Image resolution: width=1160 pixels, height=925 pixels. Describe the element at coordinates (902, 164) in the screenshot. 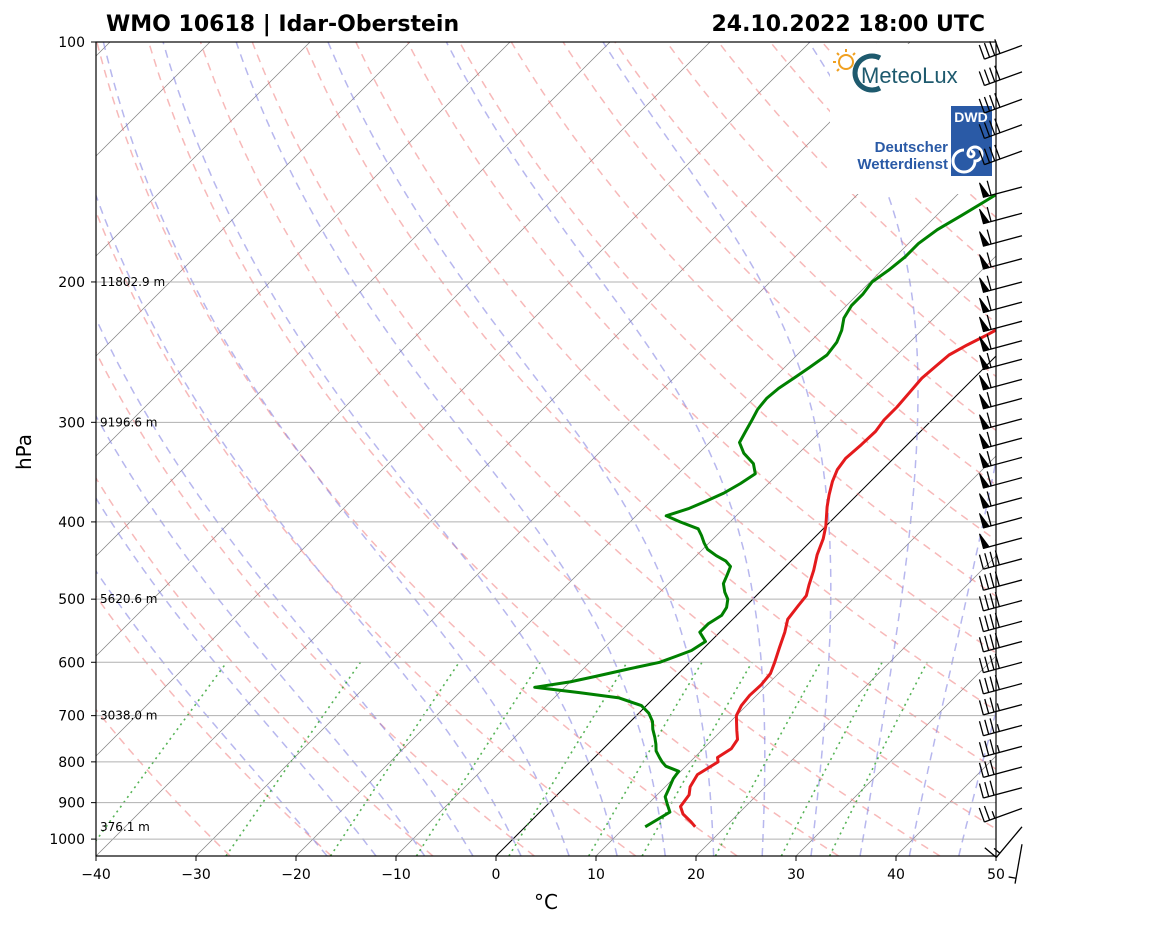

I see `dwd-line2: Wetterdienst` at that location.